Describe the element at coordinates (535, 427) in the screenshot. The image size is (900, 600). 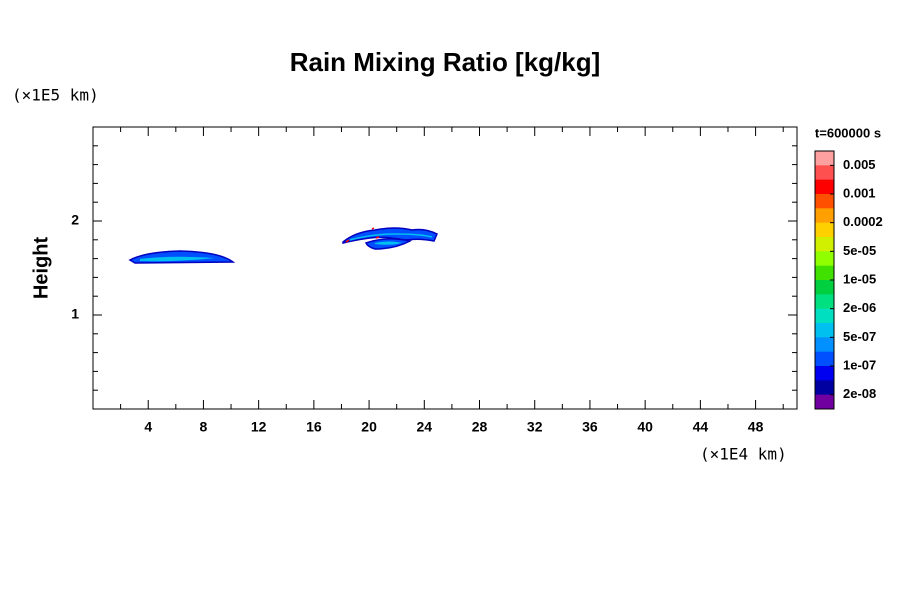
I see `x-tick-label: 32` at that location.